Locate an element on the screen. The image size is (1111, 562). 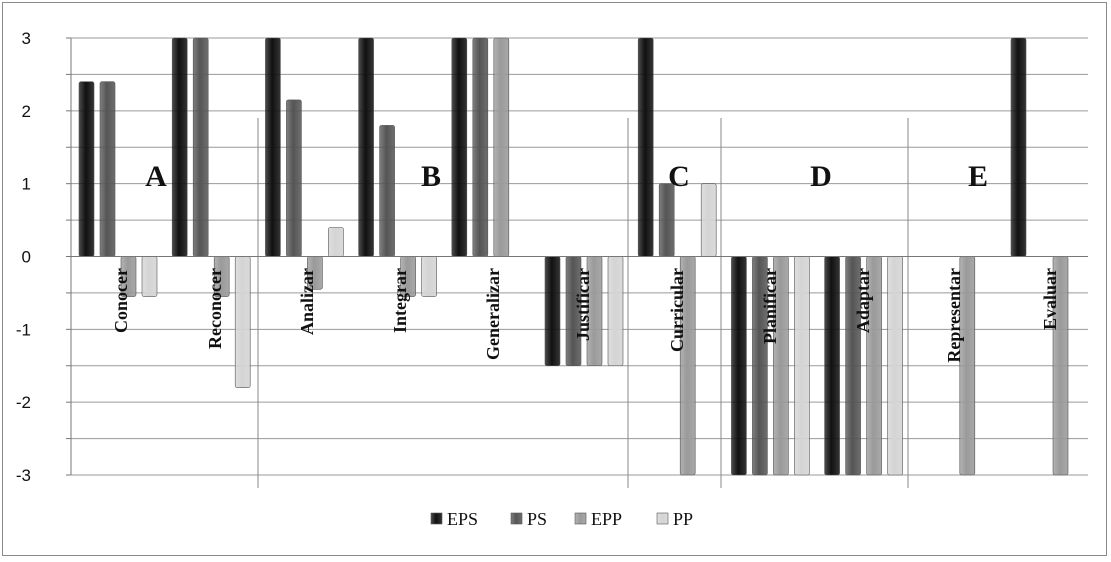
y-tick-label: 0 is located at coordinates (26, 257).